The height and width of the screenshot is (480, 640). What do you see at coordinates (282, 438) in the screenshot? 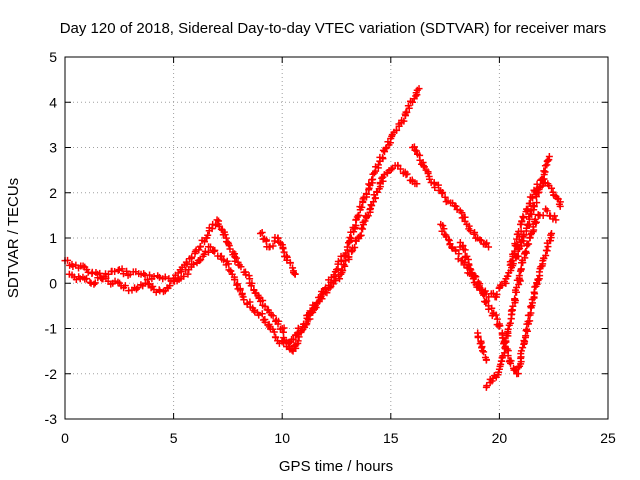
I see `x-tick-label: 10` at bounding box center [282, 438].